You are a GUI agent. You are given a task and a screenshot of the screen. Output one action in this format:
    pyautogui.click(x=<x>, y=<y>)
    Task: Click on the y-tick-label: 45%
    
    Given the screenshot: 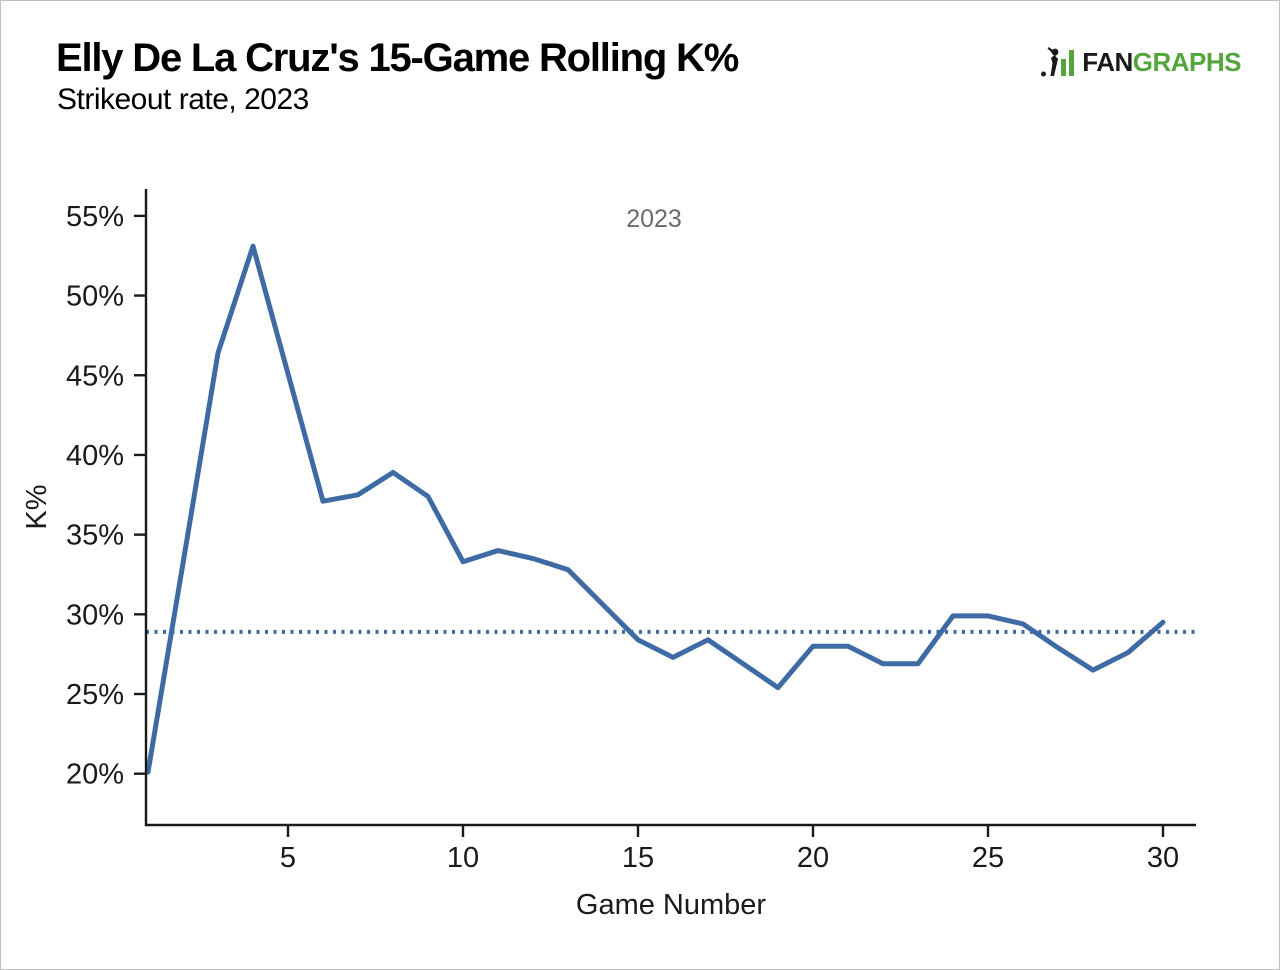 What is the action you would take?
    pyautogui.click(x=95, y=376)
    